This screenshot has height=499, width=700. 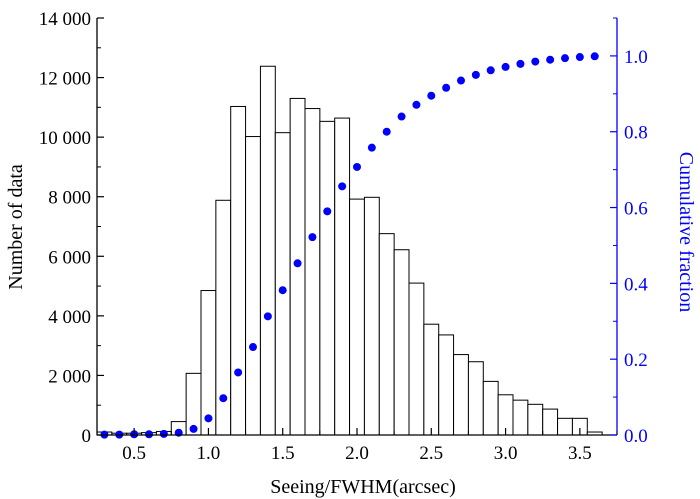 What do you see at coordinates (283, 453) in the screenshot?
I see `x-tick-label: 1.5` at bounding box center [283, 453].